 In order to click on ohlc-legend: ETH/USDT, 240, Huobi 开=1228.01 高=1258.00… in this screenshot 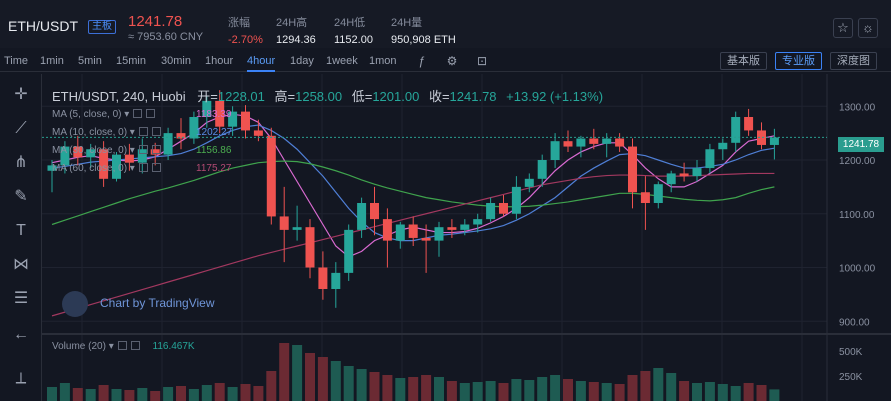, I will do `click(328, 96)`.